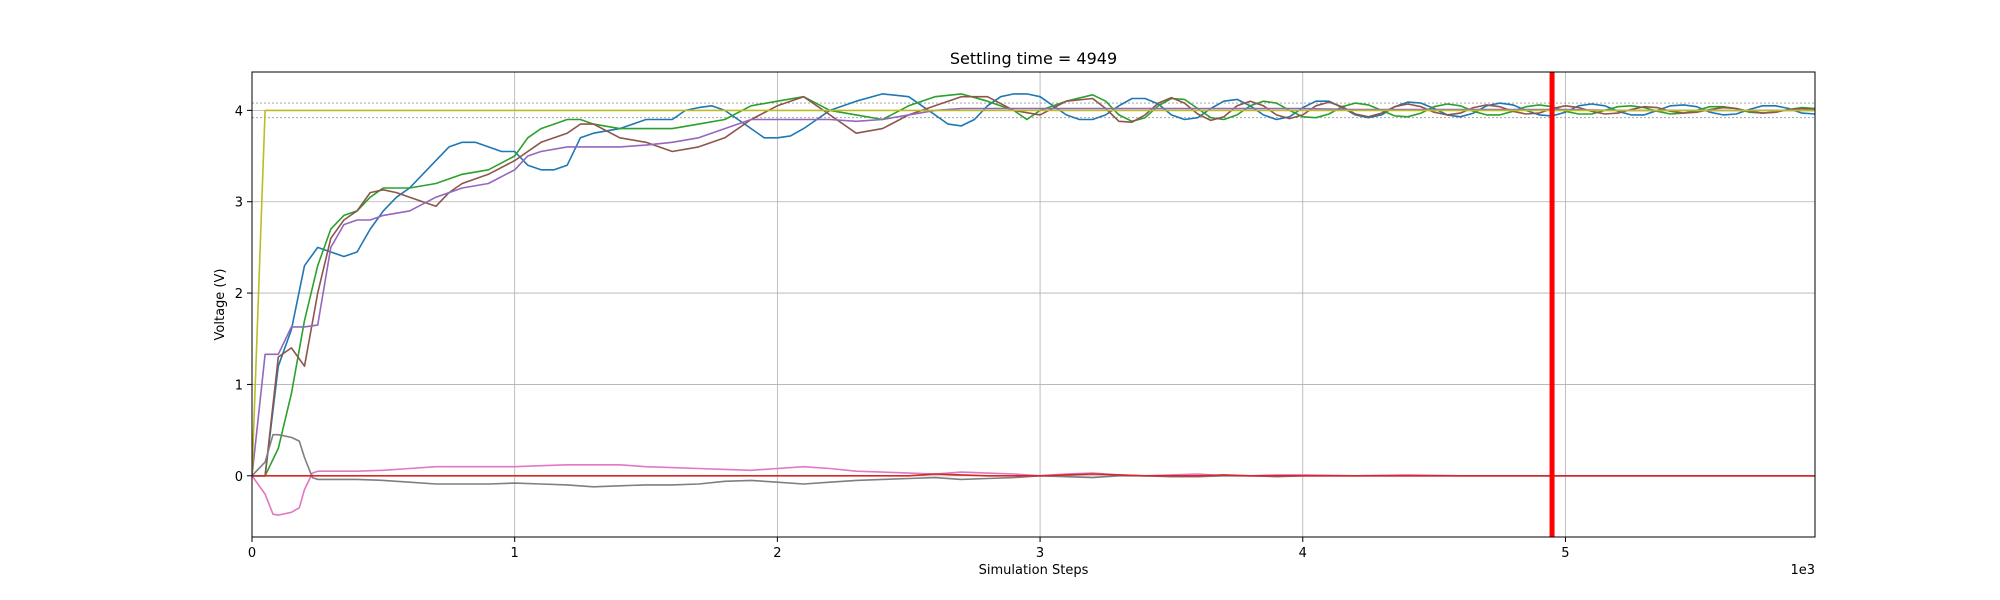 This screenshot has height=600, width=2000. I want to click on y-tick-label: 1, so click(239, 385).